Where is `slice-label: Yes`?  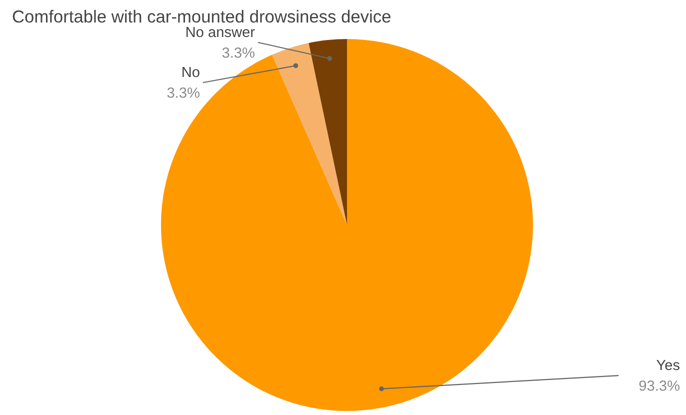
slice-label: Yes is located at coordinates (668, 365).